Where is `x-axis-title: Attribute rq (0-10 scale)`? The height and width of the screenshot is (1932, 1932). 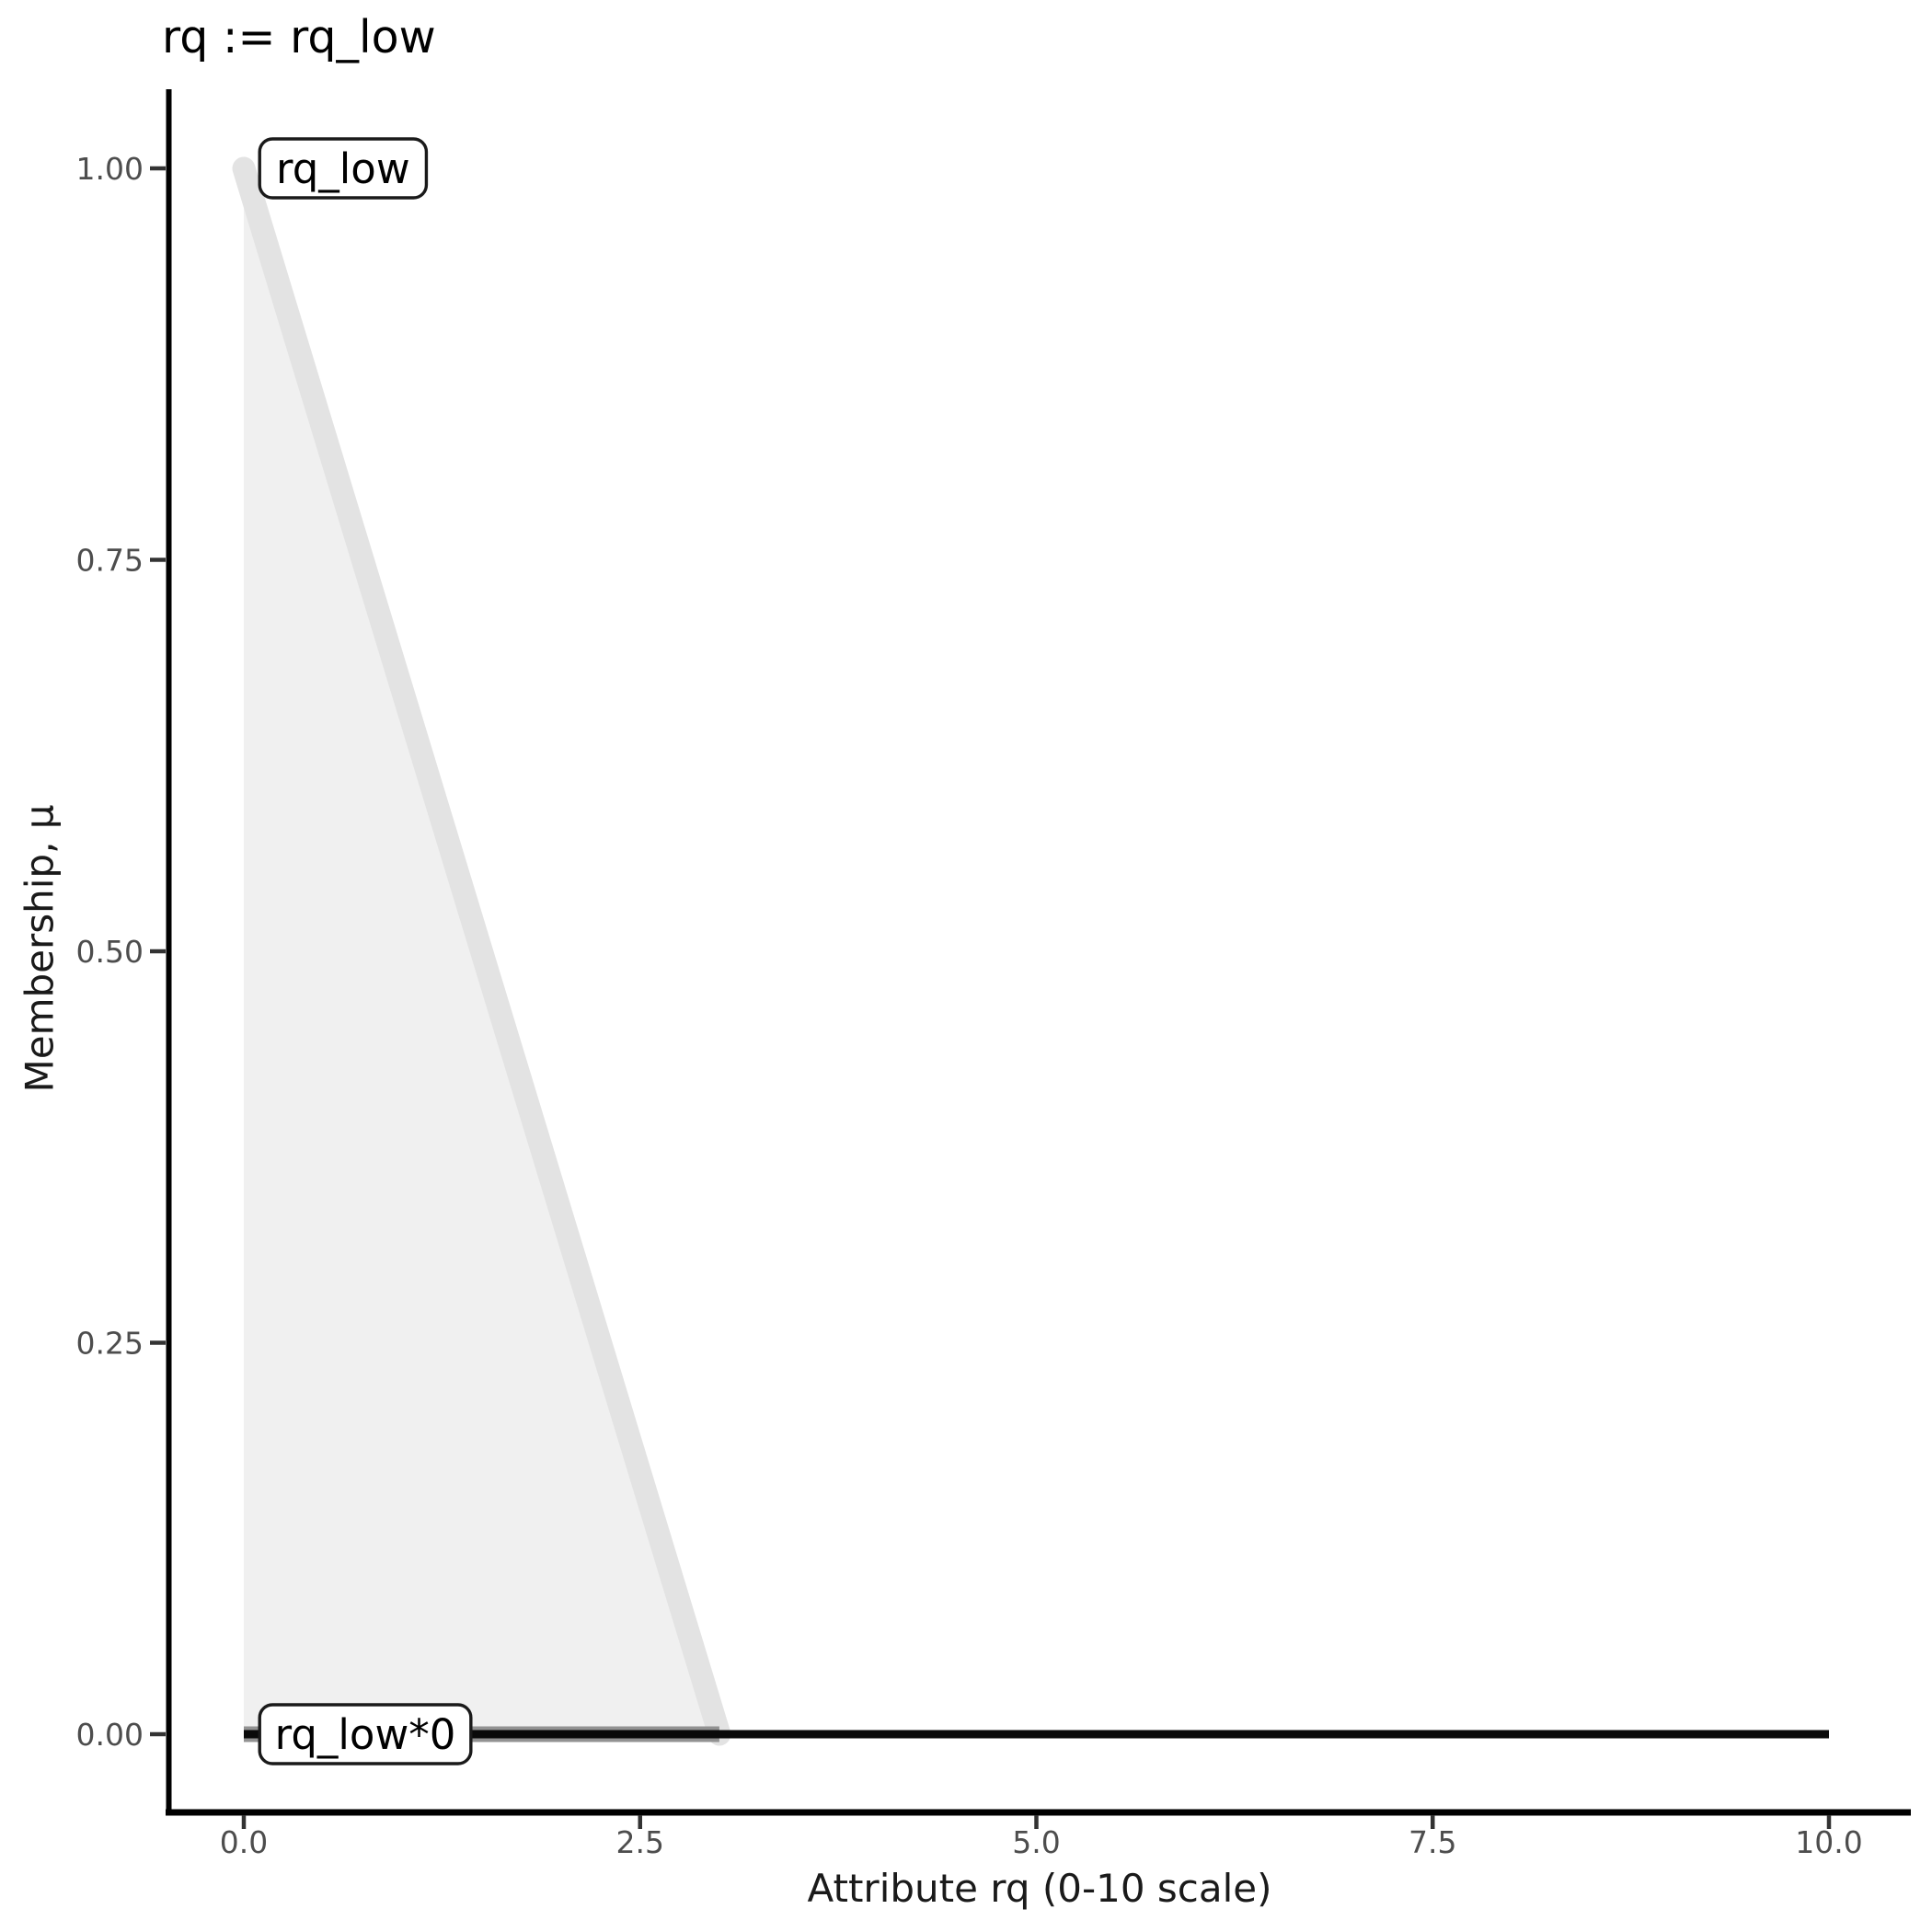 x-axis-title: Attribute rq (0-10 scale) is located at coordinates (1039, 1888).